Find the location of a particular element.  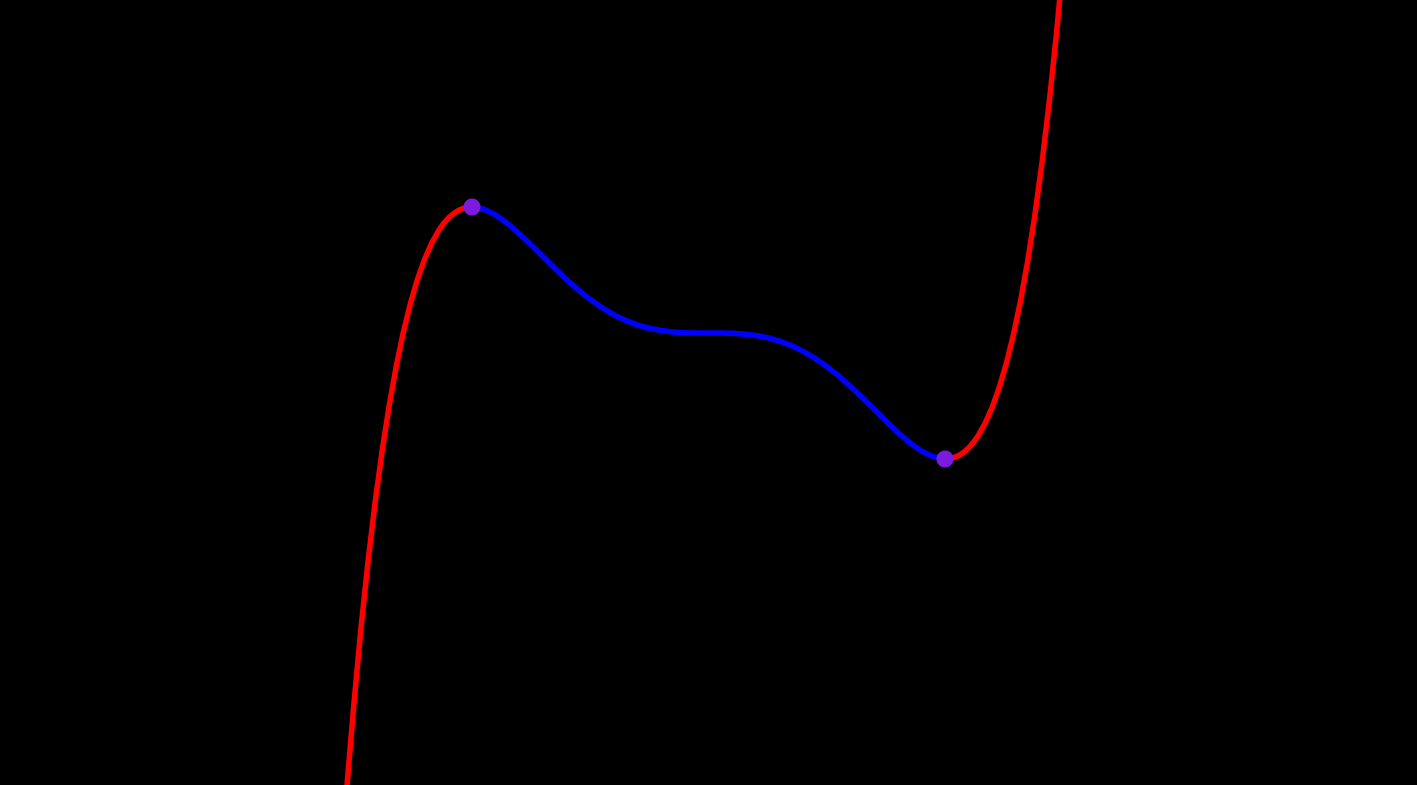

local-minimum-point is located at coordinates (945, 459).